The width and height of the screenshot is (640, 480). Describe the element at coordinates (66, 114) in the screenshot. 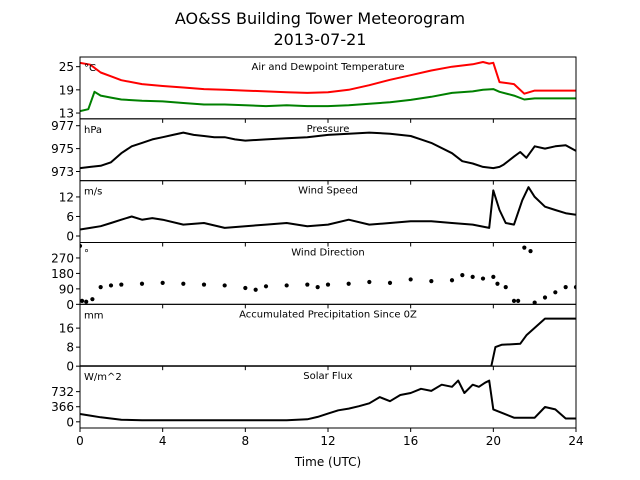

I see `y-tick-label: 13` at that location.